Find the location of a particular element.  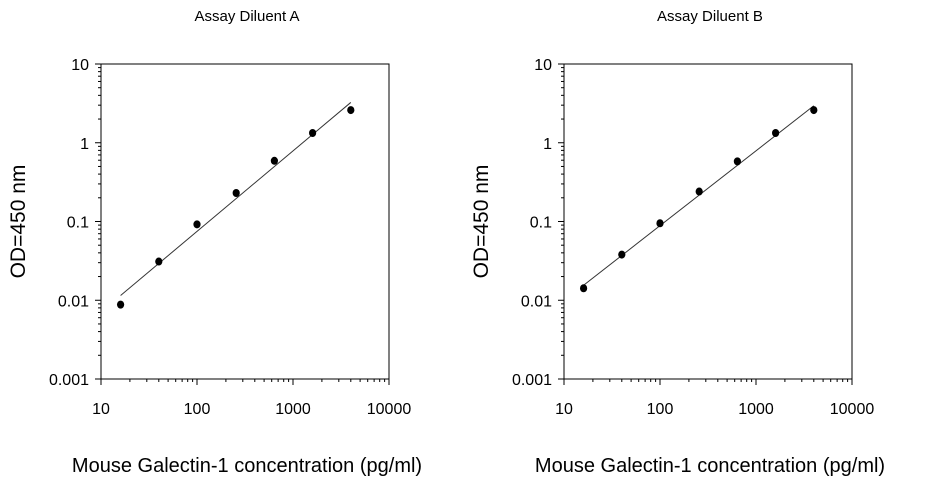

chart-title: Assay Diluent B is located at coordinates (710, 16).